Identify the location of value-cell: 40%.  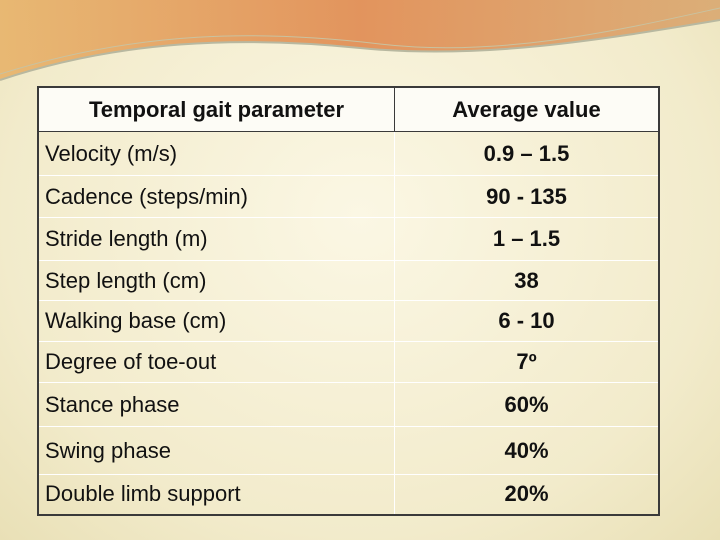
(526, 450).